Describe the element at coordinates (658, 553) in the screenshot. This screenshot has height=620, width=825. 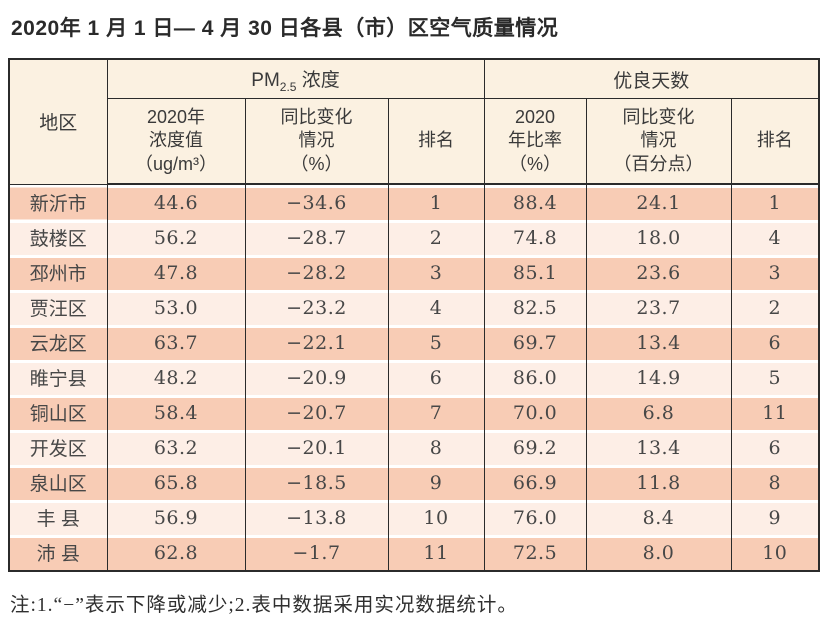
I see `value-cell: 8.0` at that location.